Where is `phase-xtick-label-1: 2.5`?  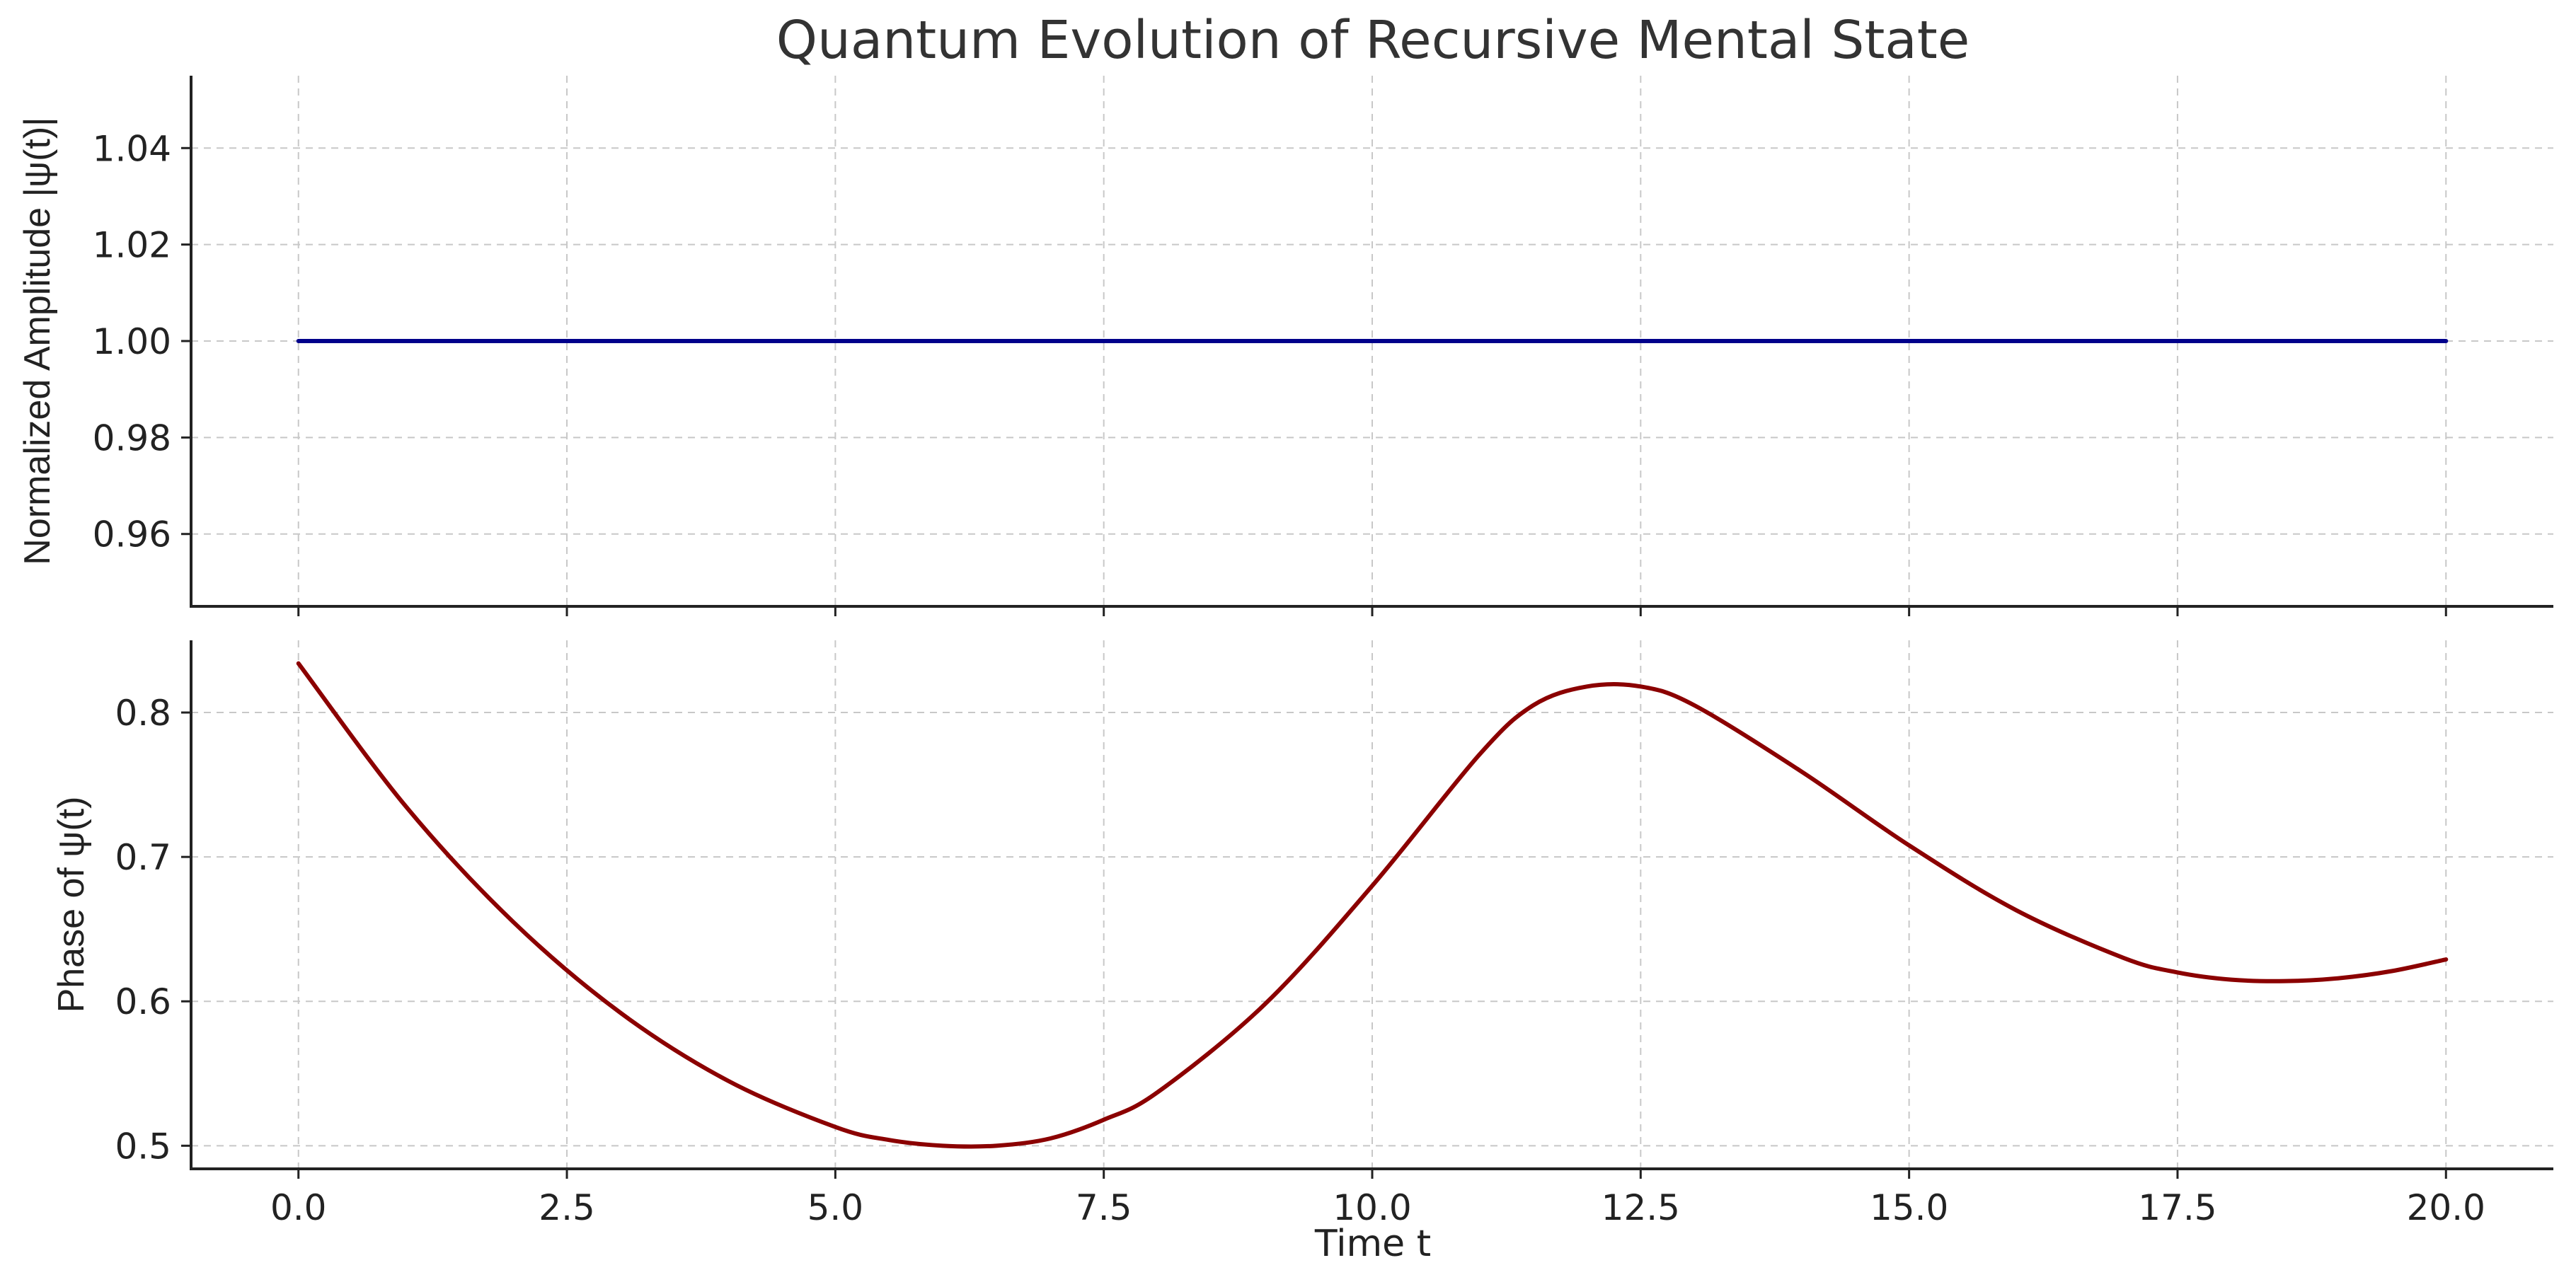 phase-xtick-label-1: 2.5 is located at coordinates (567, 1207).